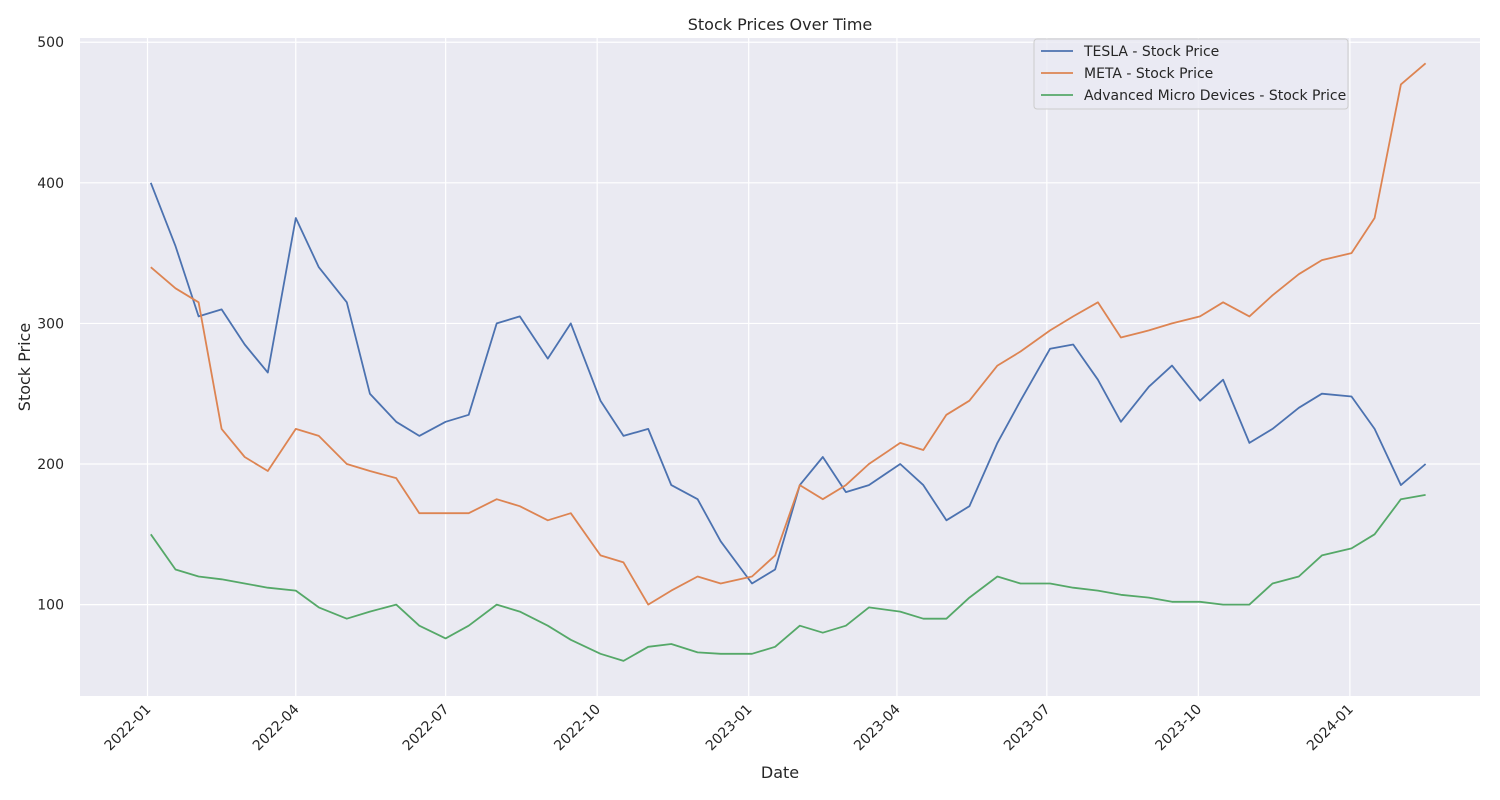 This screenshot has height=800, width=1500. I want to click on x-tick-label: 2022-10, so click(577, 728).